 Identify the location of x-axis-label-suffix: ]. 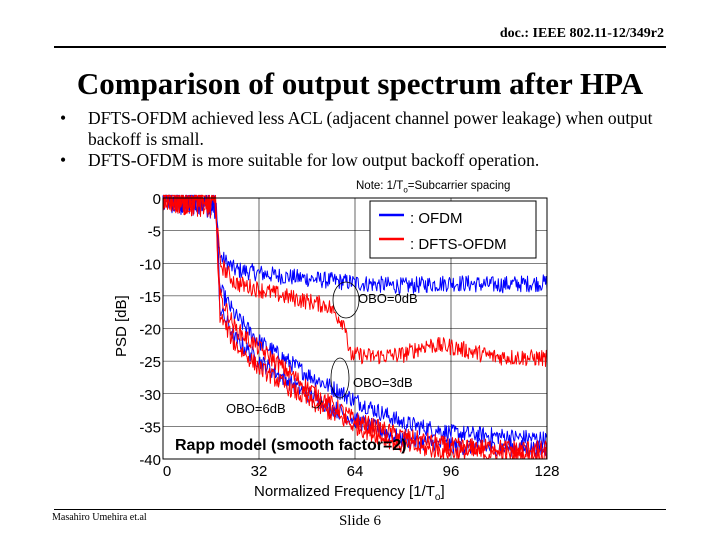
(442, 491).